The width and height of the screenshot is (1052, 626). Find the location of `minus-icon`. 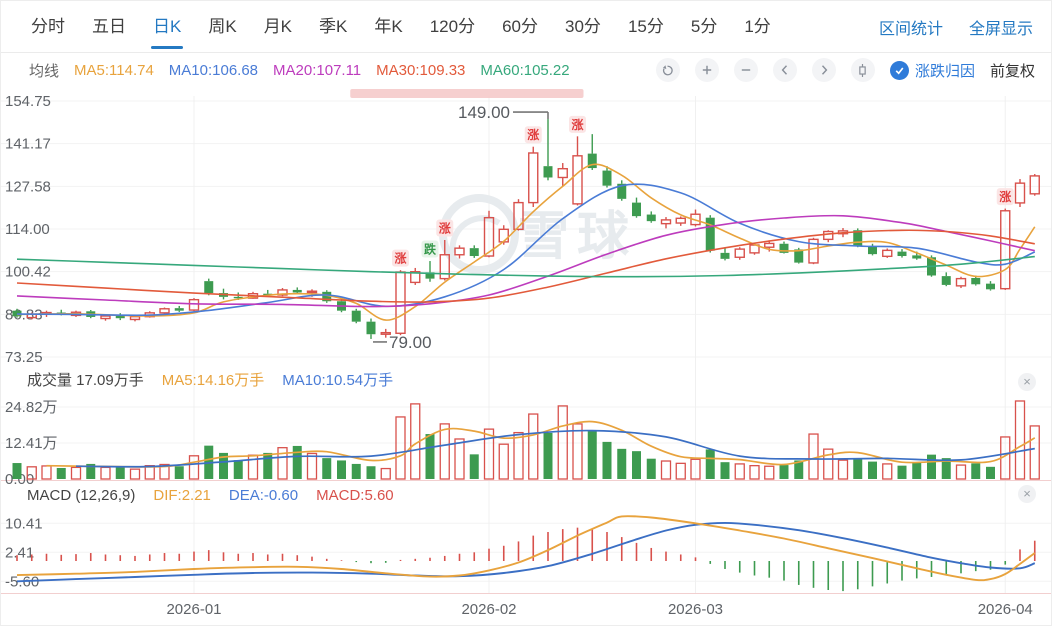

minus-icon is located at coordinates (746, 70).